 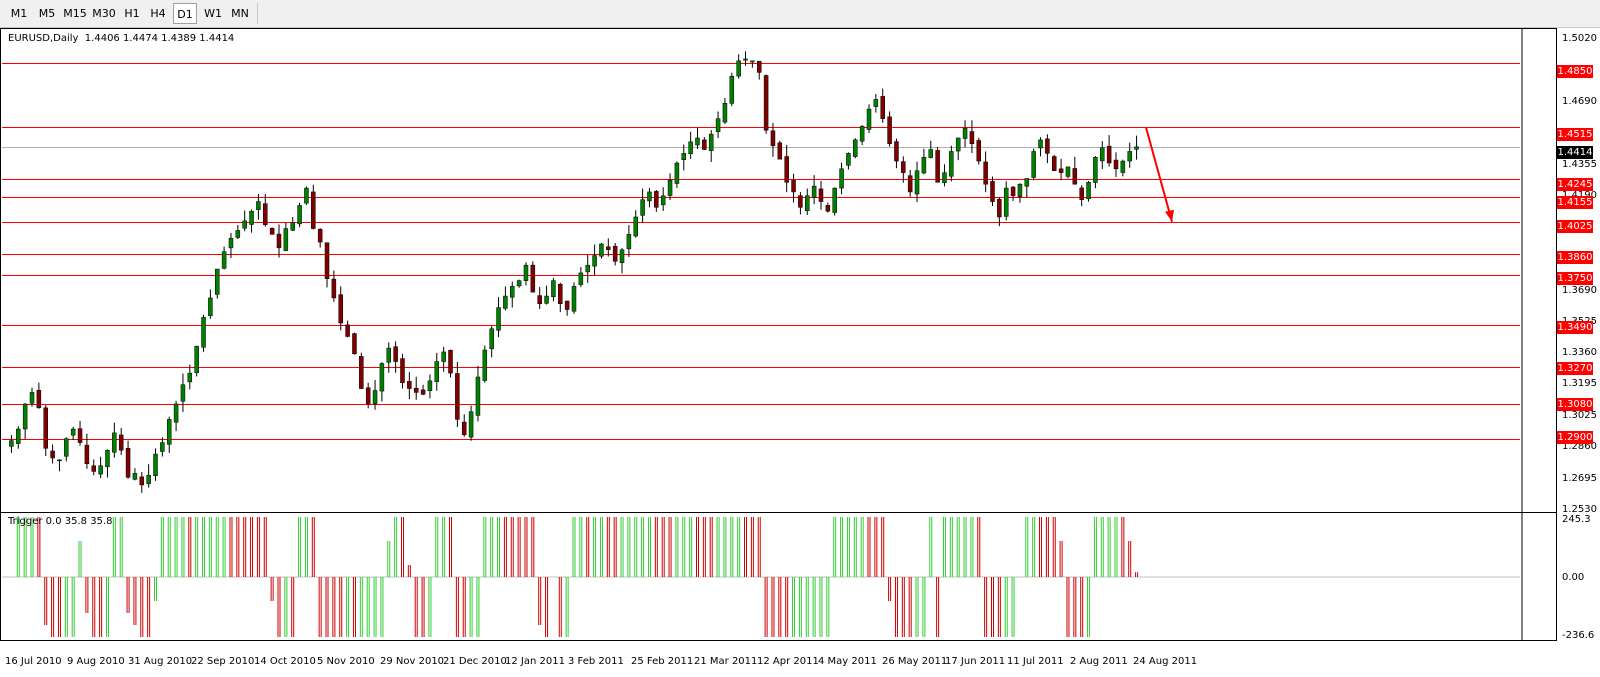 I want to click on indicator-tick: 0.00, so click(x=1573, y=577).